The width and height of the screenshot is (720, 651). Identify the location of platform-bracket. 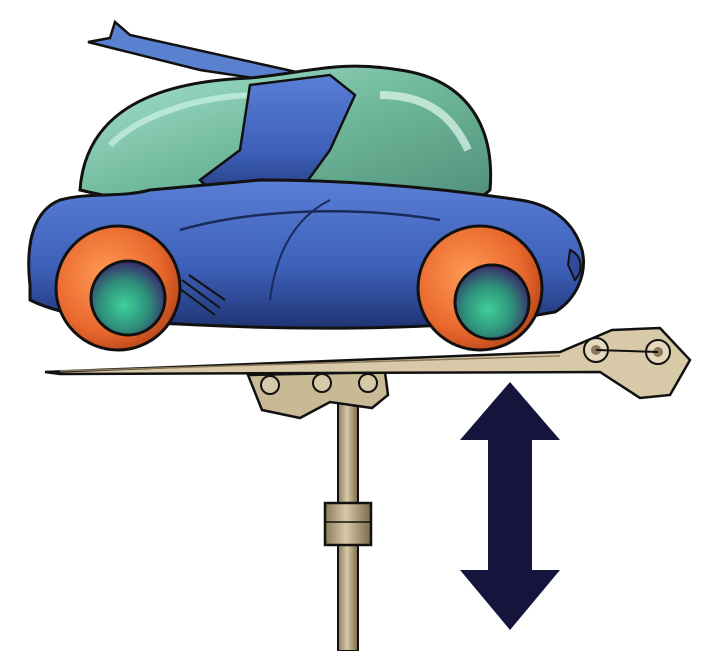
(318, 395).